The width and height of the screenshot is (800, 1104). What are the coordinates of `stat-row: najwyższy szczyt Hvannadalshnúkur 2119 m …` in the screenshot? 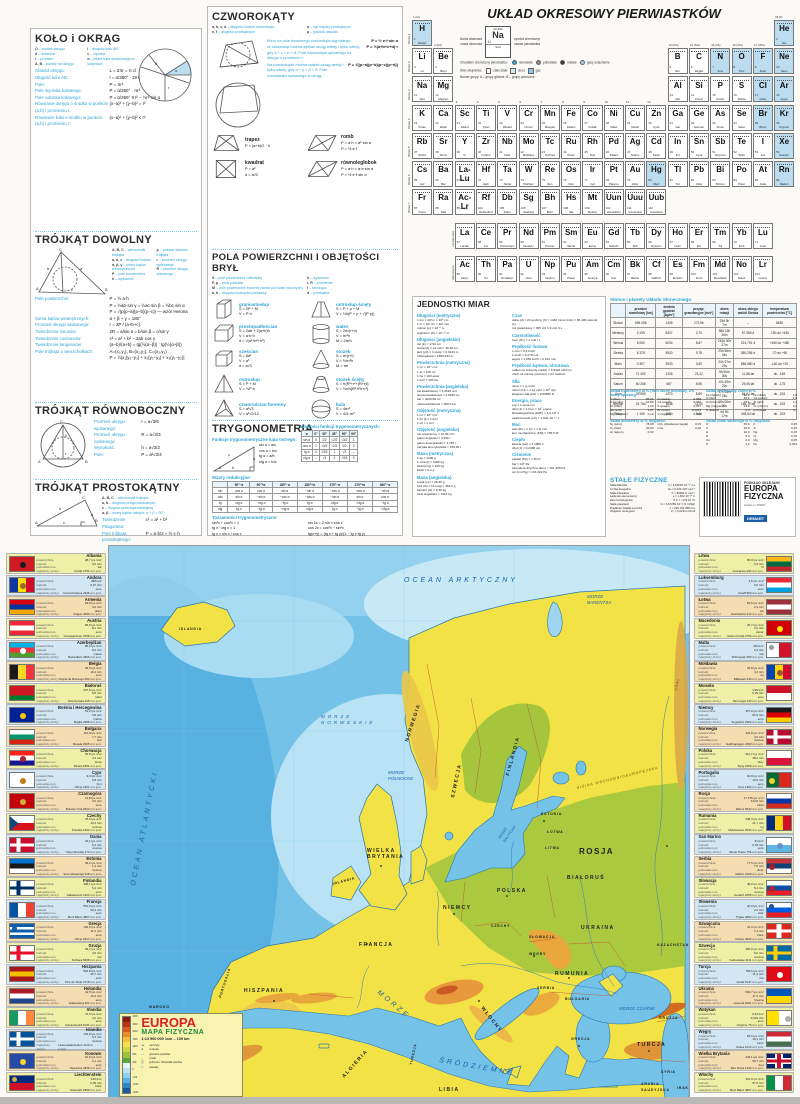 It's located at (69, 1047).